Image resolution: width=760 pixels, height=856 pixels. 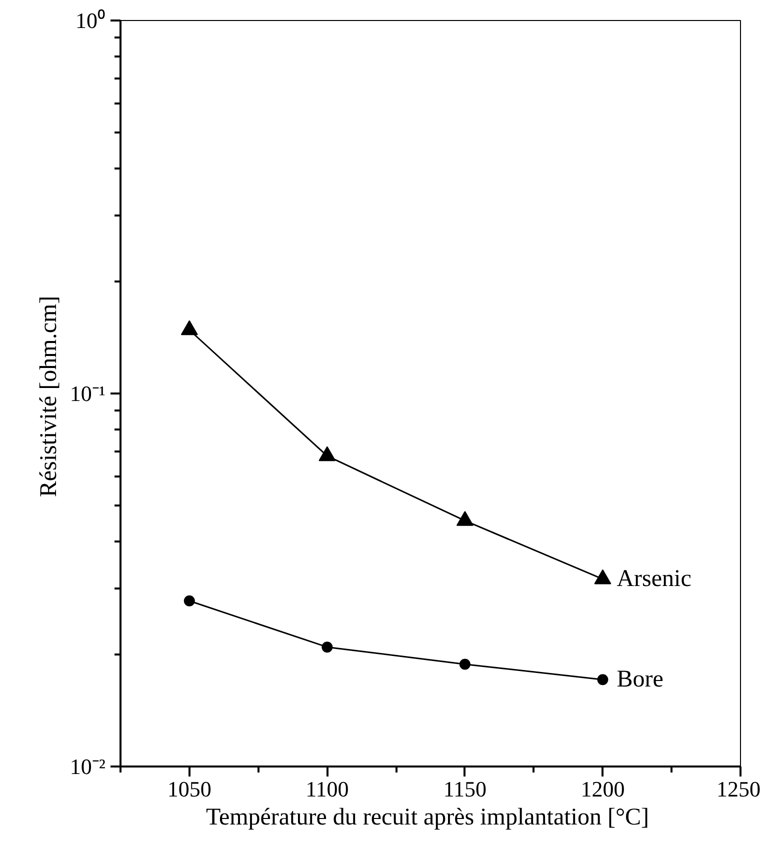 I want to click on series-label: Bore, so click(x=640, y=679).